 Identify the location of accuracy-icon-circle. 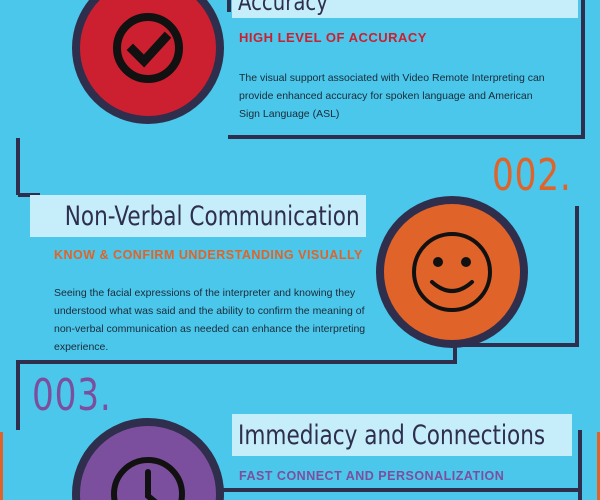
(148, 62).